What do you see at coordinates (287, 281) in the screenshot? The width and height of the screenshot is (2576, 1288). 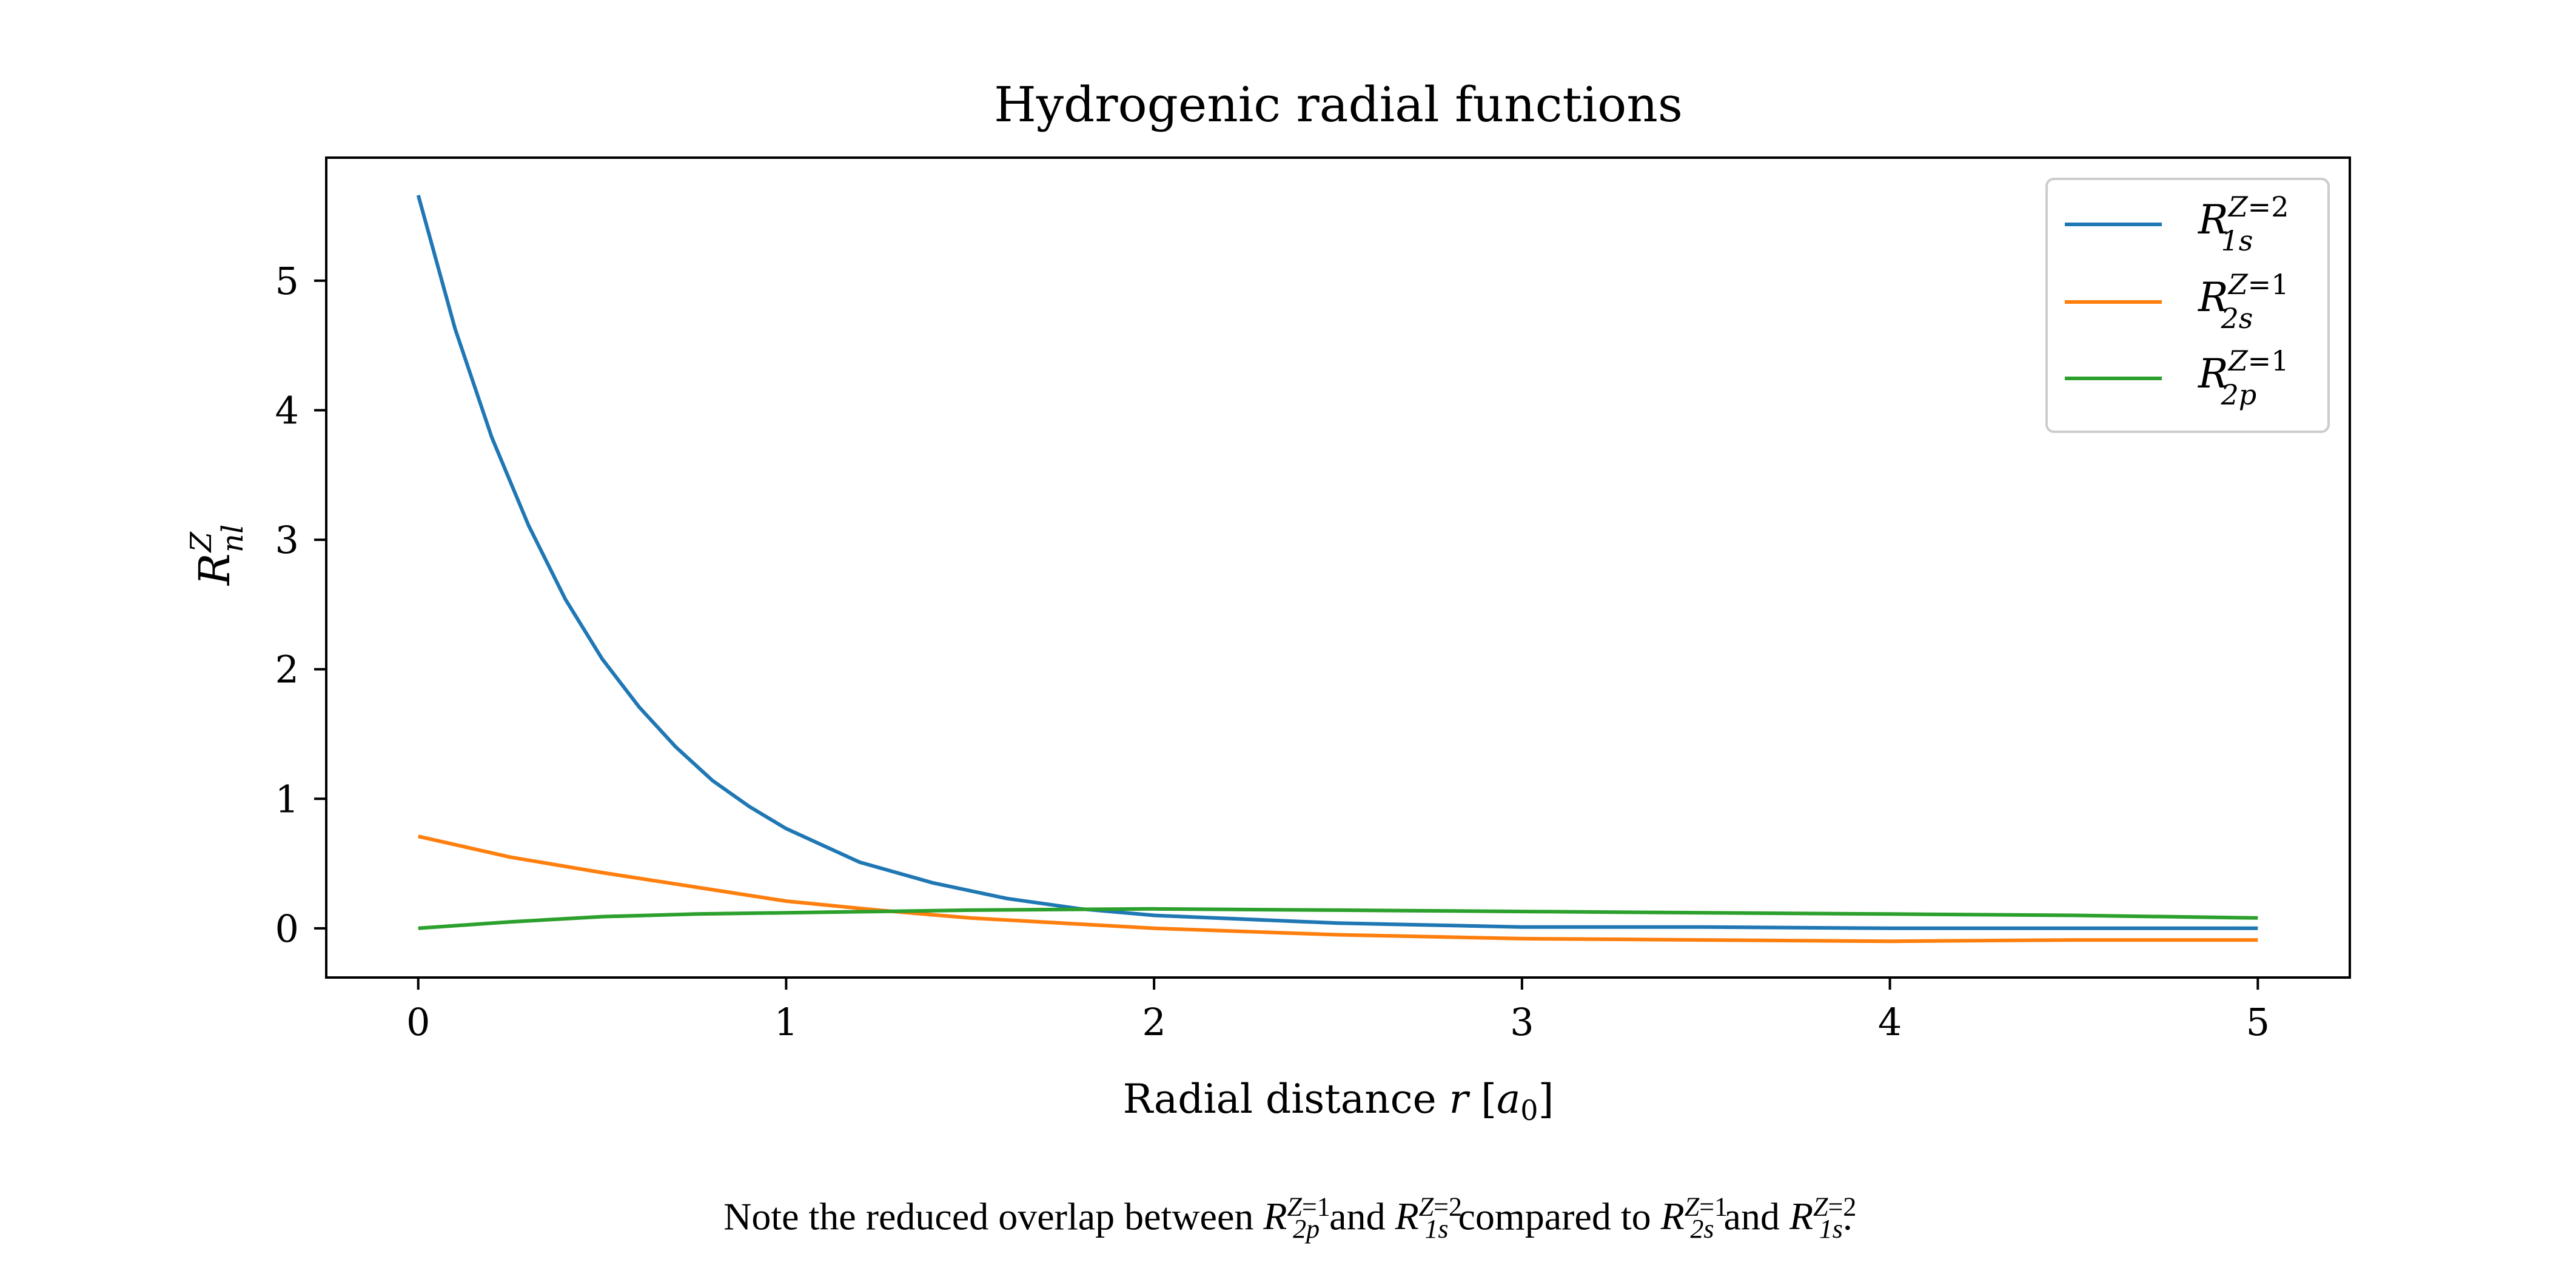 I see `y-tick-label: 5` at bounding box center [287, 281].